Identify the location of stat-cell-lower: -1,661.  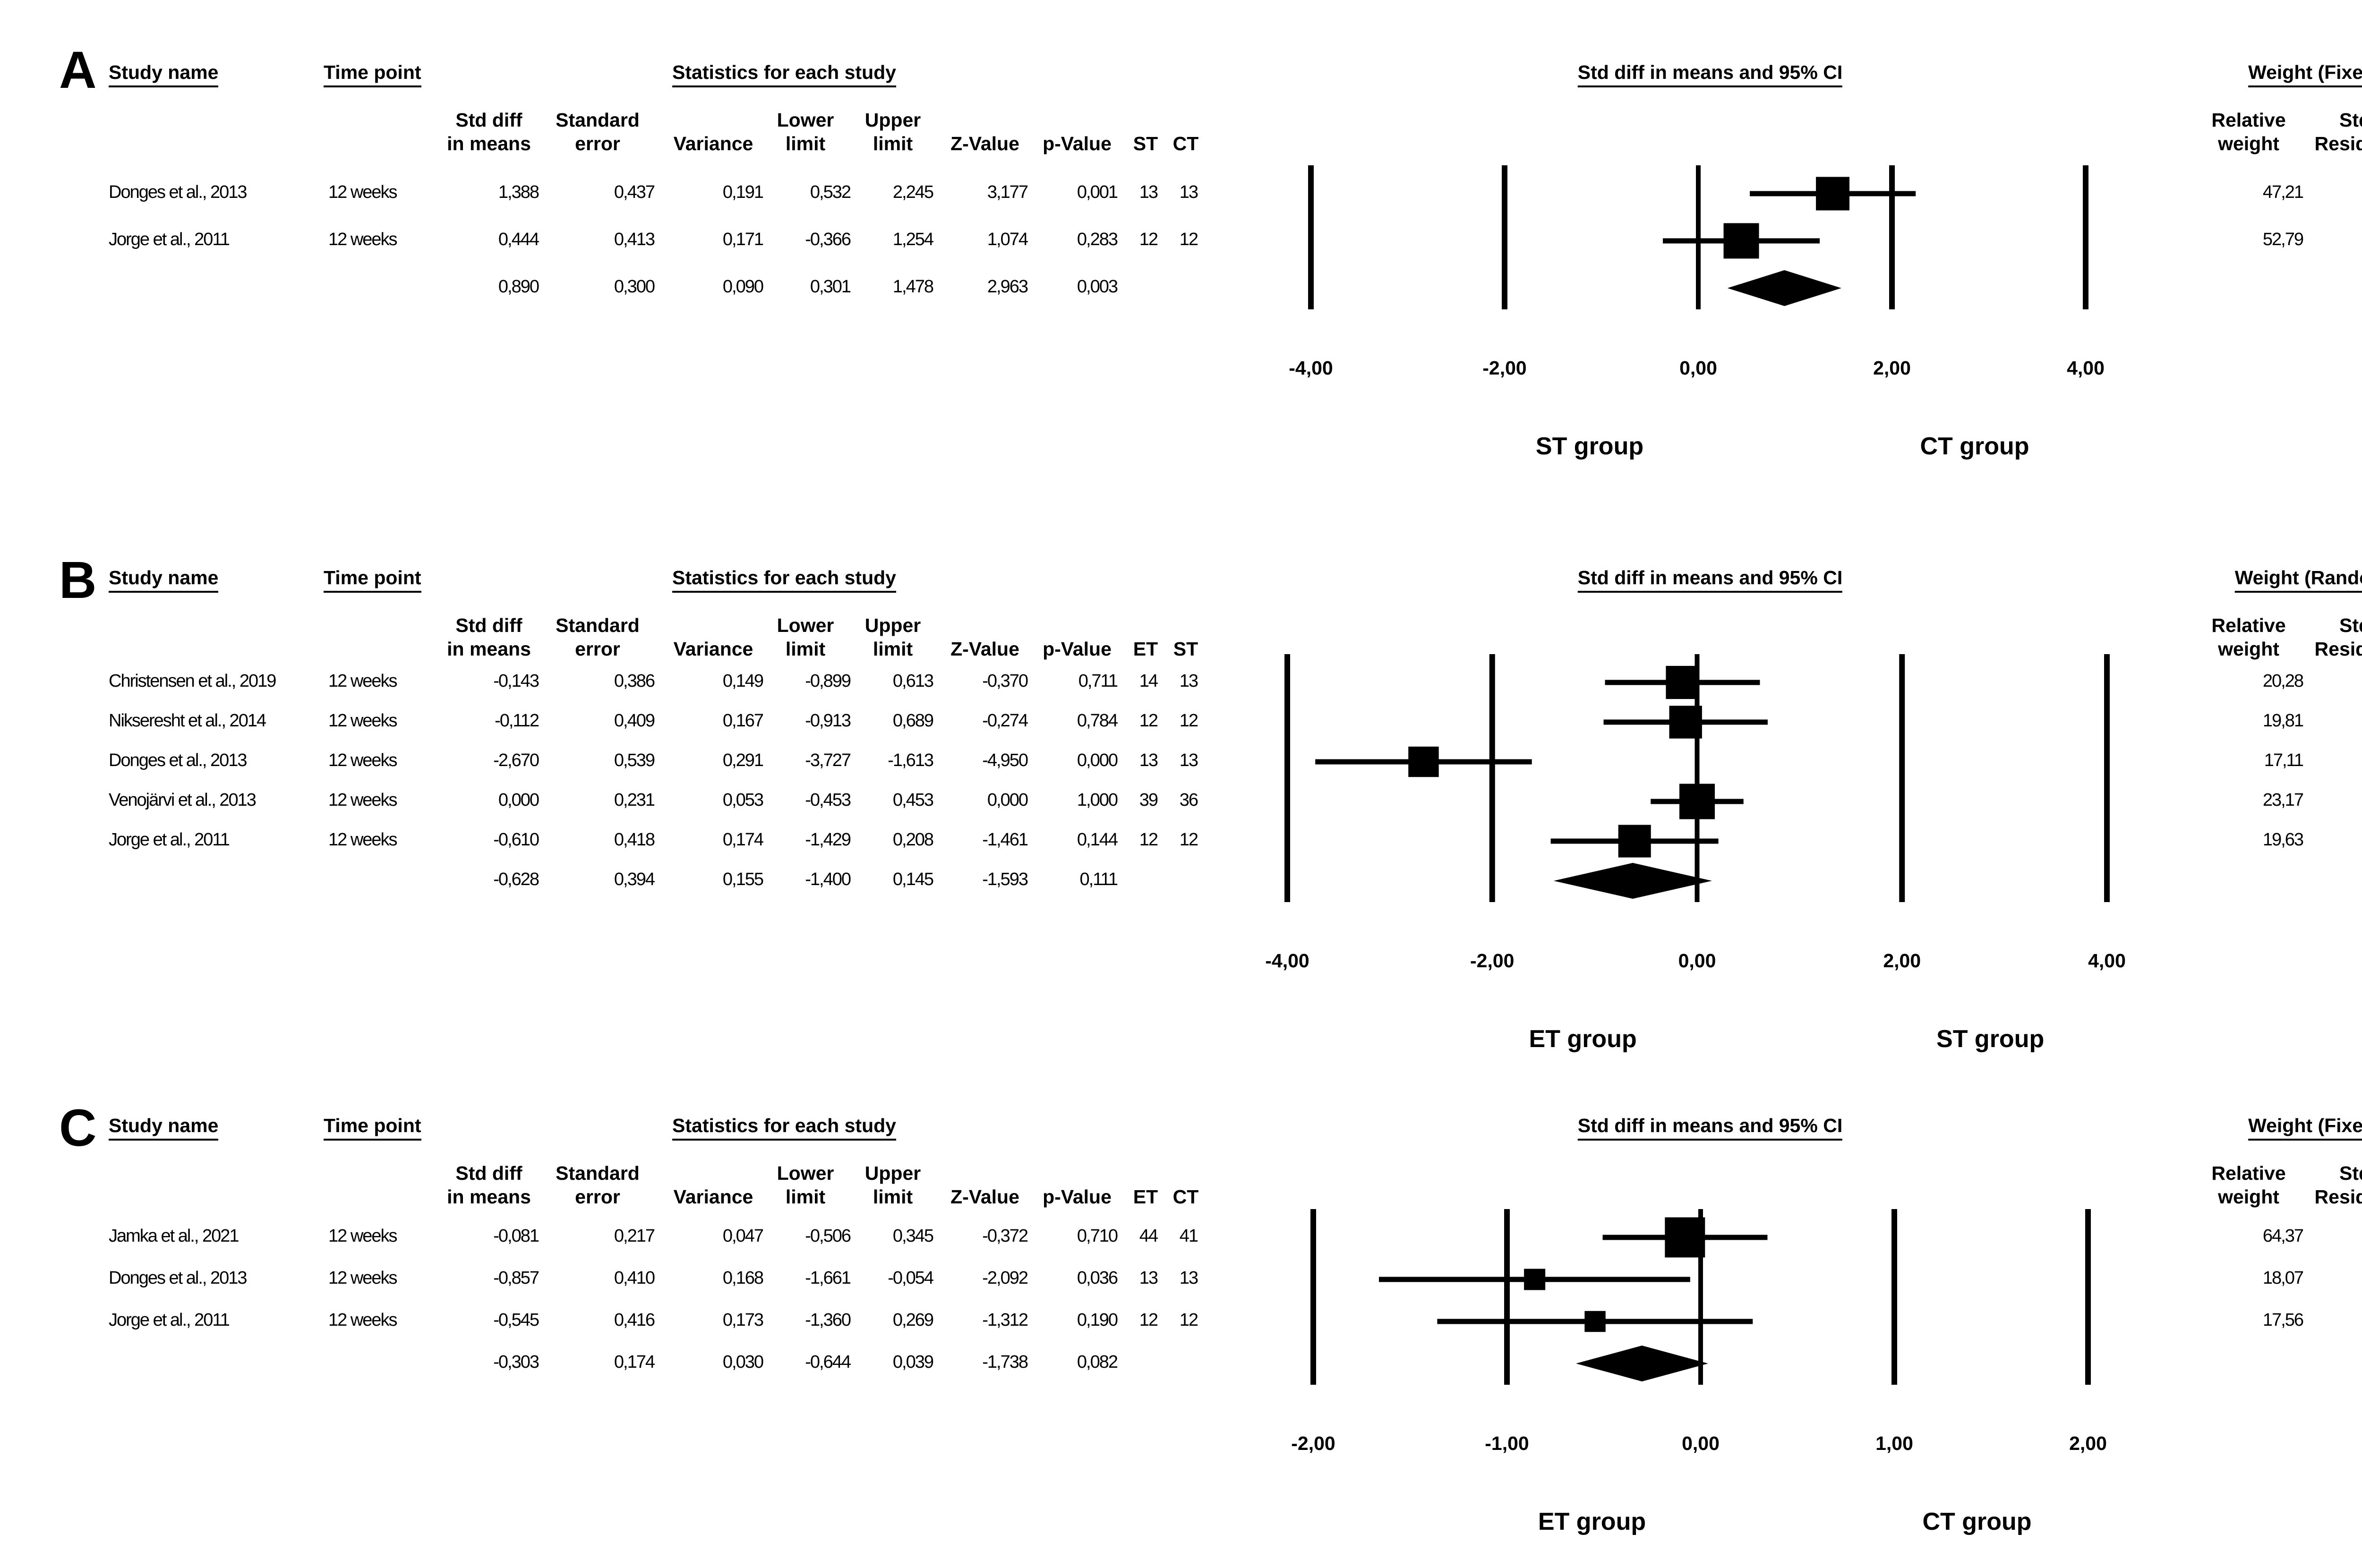
(828, 1278).